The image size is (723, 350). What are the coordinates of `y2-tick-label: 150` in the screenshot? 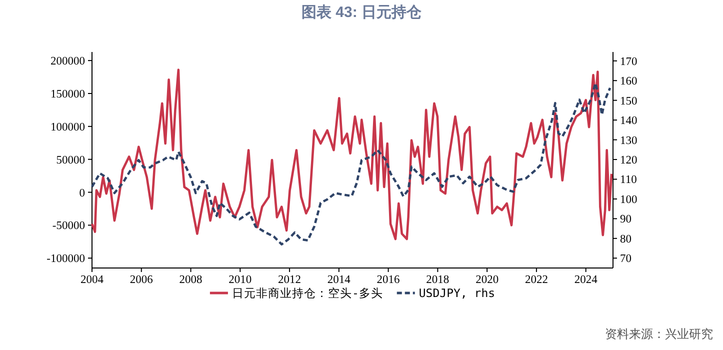 It's located at (629, 101).